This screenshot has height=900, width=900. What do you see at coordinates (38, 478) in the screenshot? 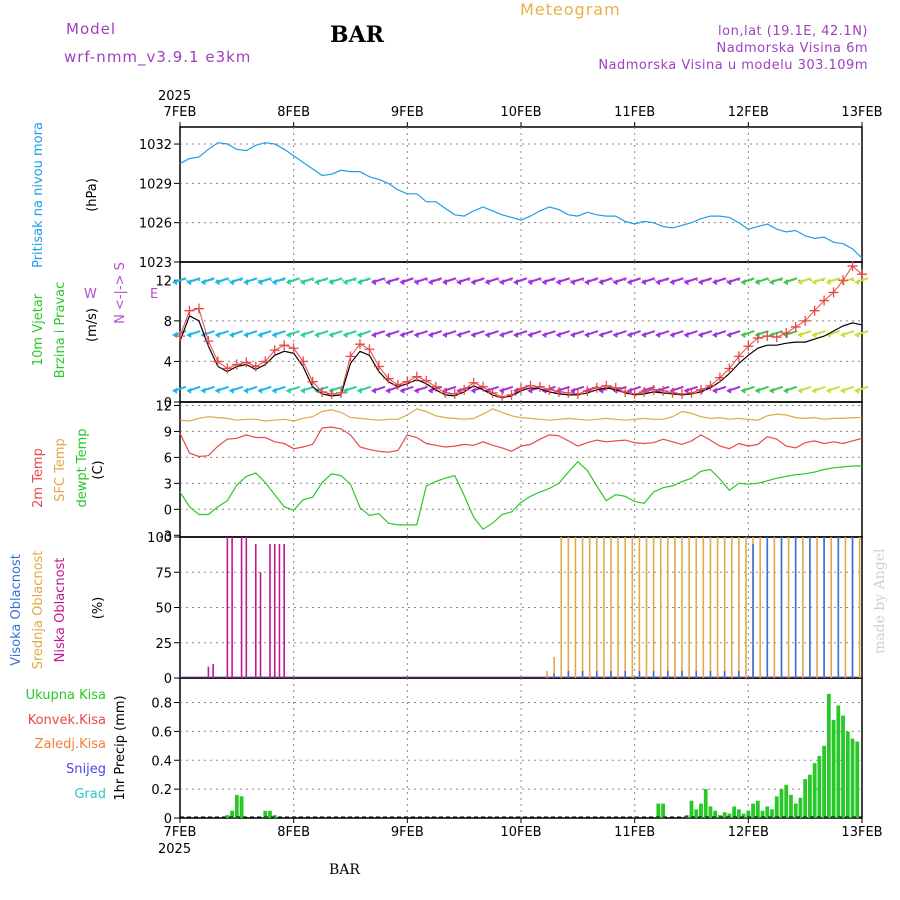
I see `temp2m-title: 2m Temp` at bounding box center [38, 478].